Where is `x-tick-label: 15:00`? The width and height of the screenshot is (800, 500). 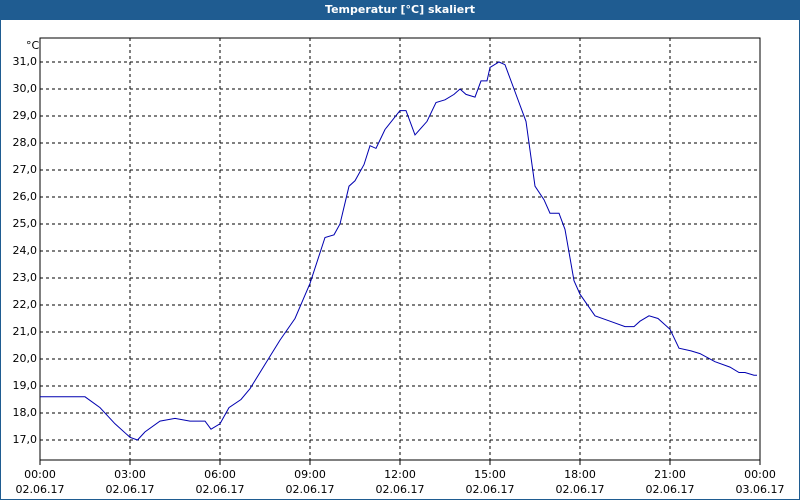
x-tick-label: 15:00 is located at coordinates (490, 474).